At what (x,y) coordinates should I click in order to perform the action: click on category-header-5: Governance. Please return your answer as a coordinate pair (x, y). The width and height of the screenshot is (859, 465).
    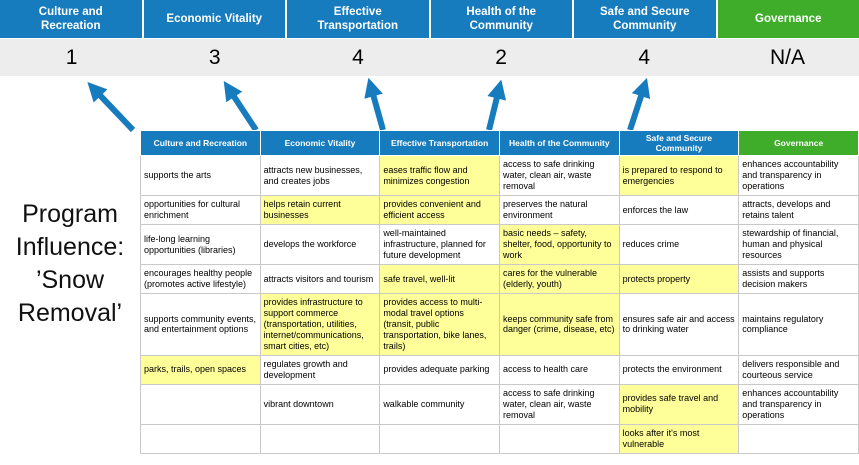
    Looking at the image, I should click on (788, 19).